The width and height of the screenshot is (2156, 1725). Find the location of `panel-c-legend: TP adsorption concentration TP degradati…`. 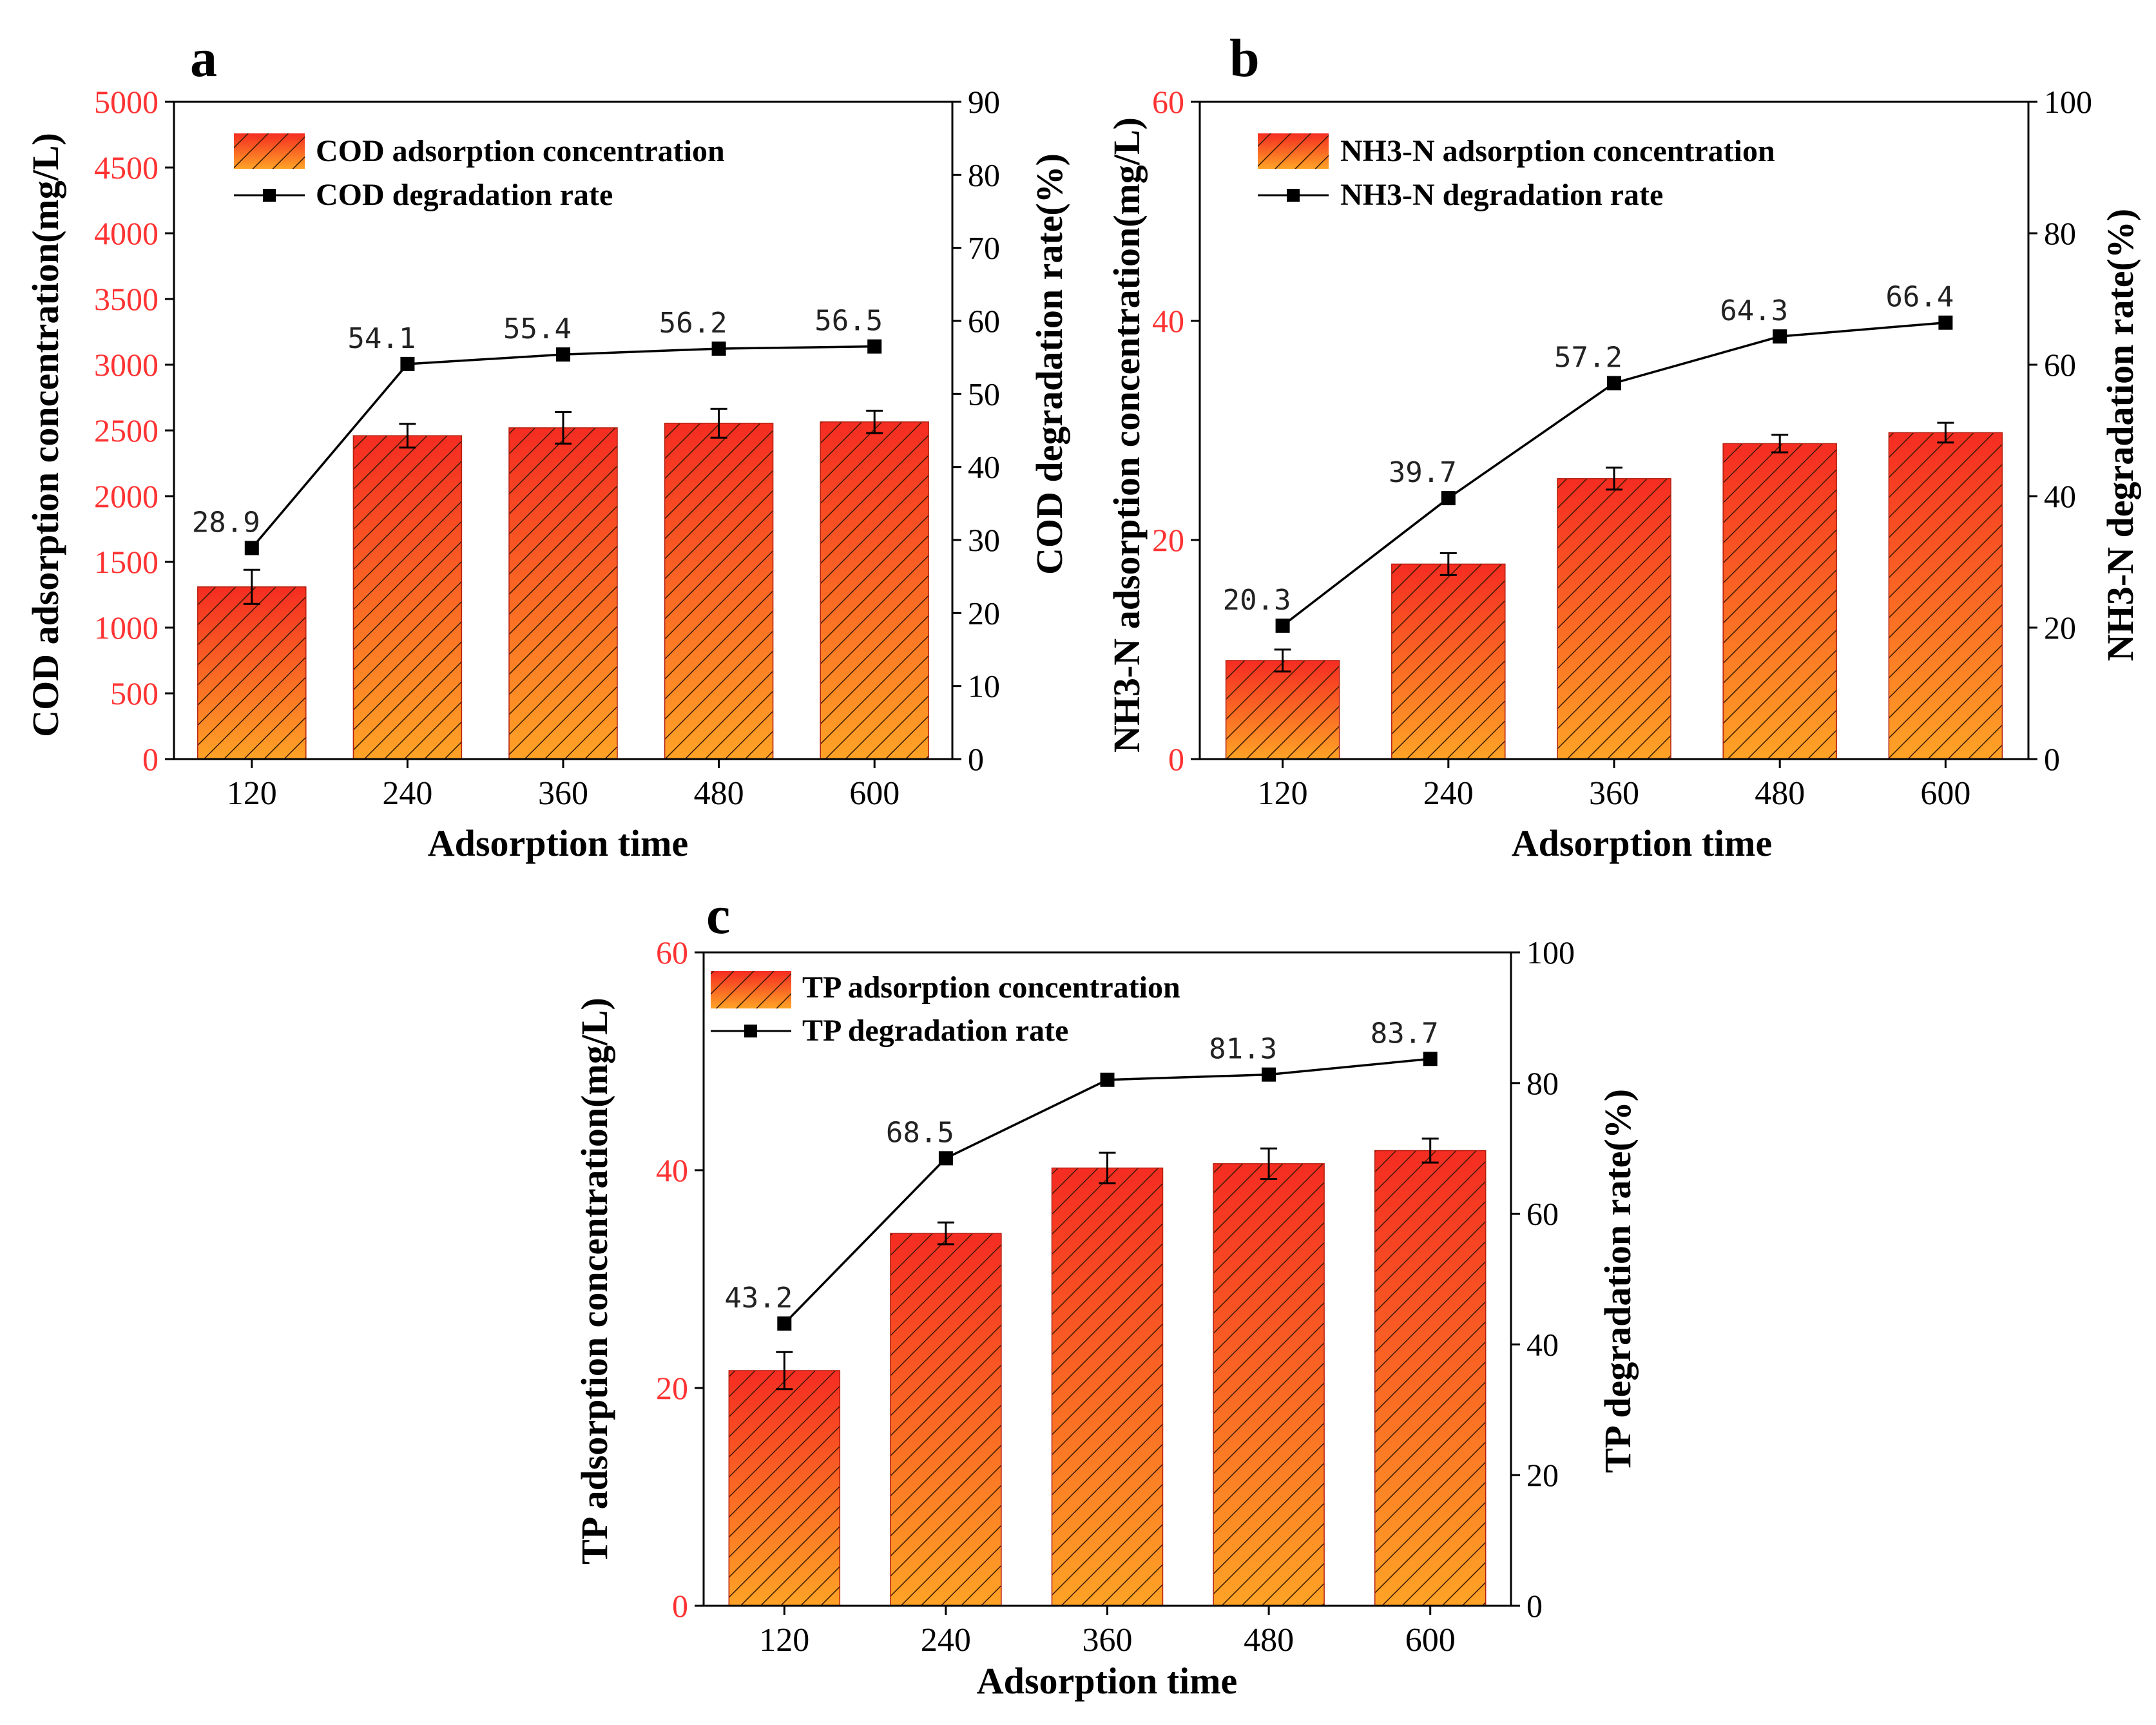

panel-c-legend: TP adsorption concentration TP degradati… is located at coordinates (946, 1009).